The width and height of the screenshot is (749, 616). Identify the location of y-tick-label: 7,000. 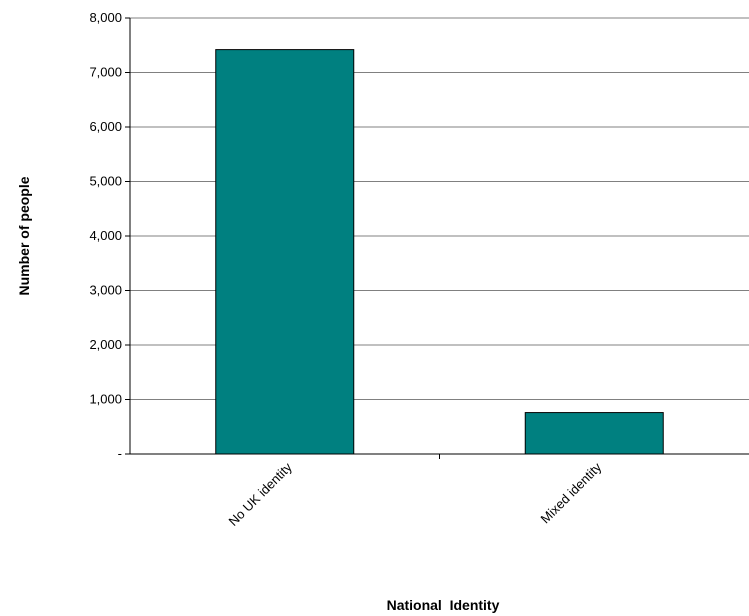
(105, 72).